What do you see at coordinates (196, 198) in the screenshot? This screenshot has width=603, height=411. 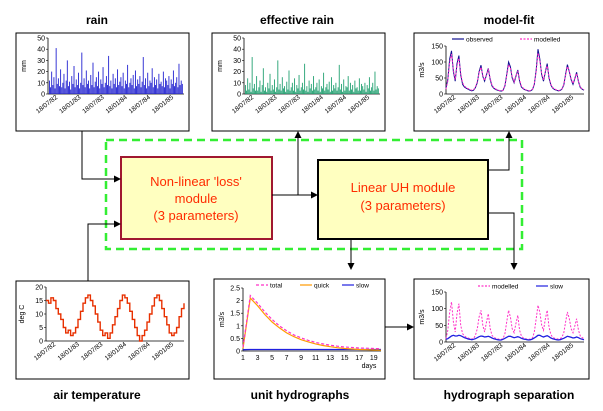 I see `loss-module-box` at bounding box center [196, 198].